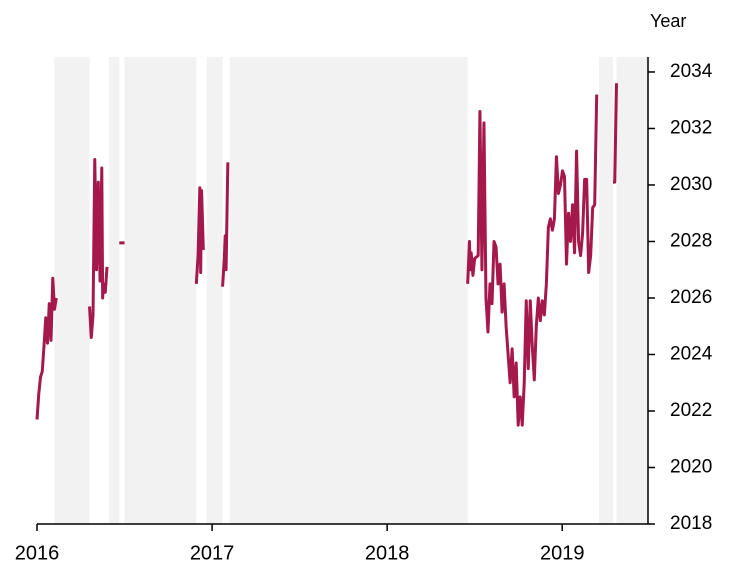 This screenshot has width=731, height=565. Describe the element at coordinates (691, 240) in the screenshot. I see `y-tick-label: 2028` at that location.